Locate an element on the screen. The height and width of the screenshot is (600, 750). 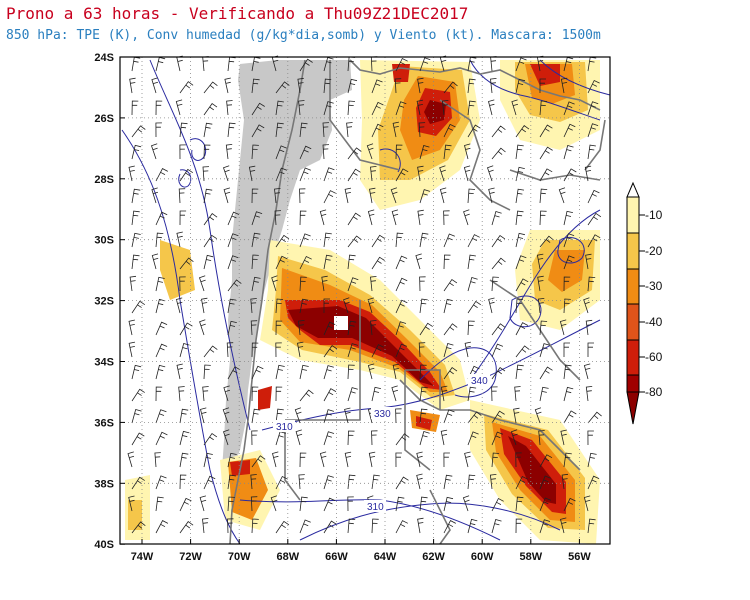
x-tick-label: 62W is located at coordinates (433, 557).